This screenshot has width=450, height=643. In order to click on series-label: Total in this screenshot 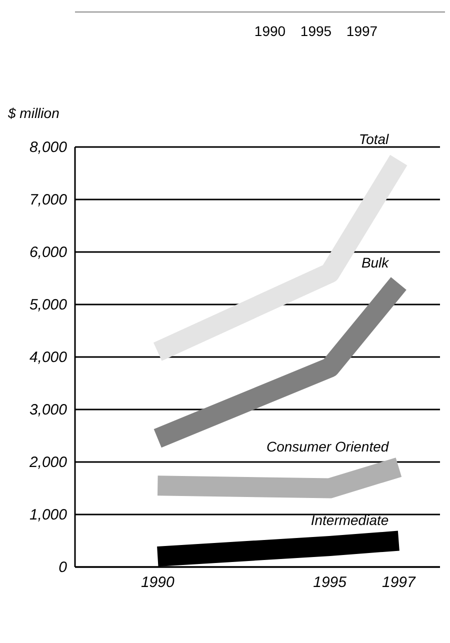, I will do `click(374, 139)`.